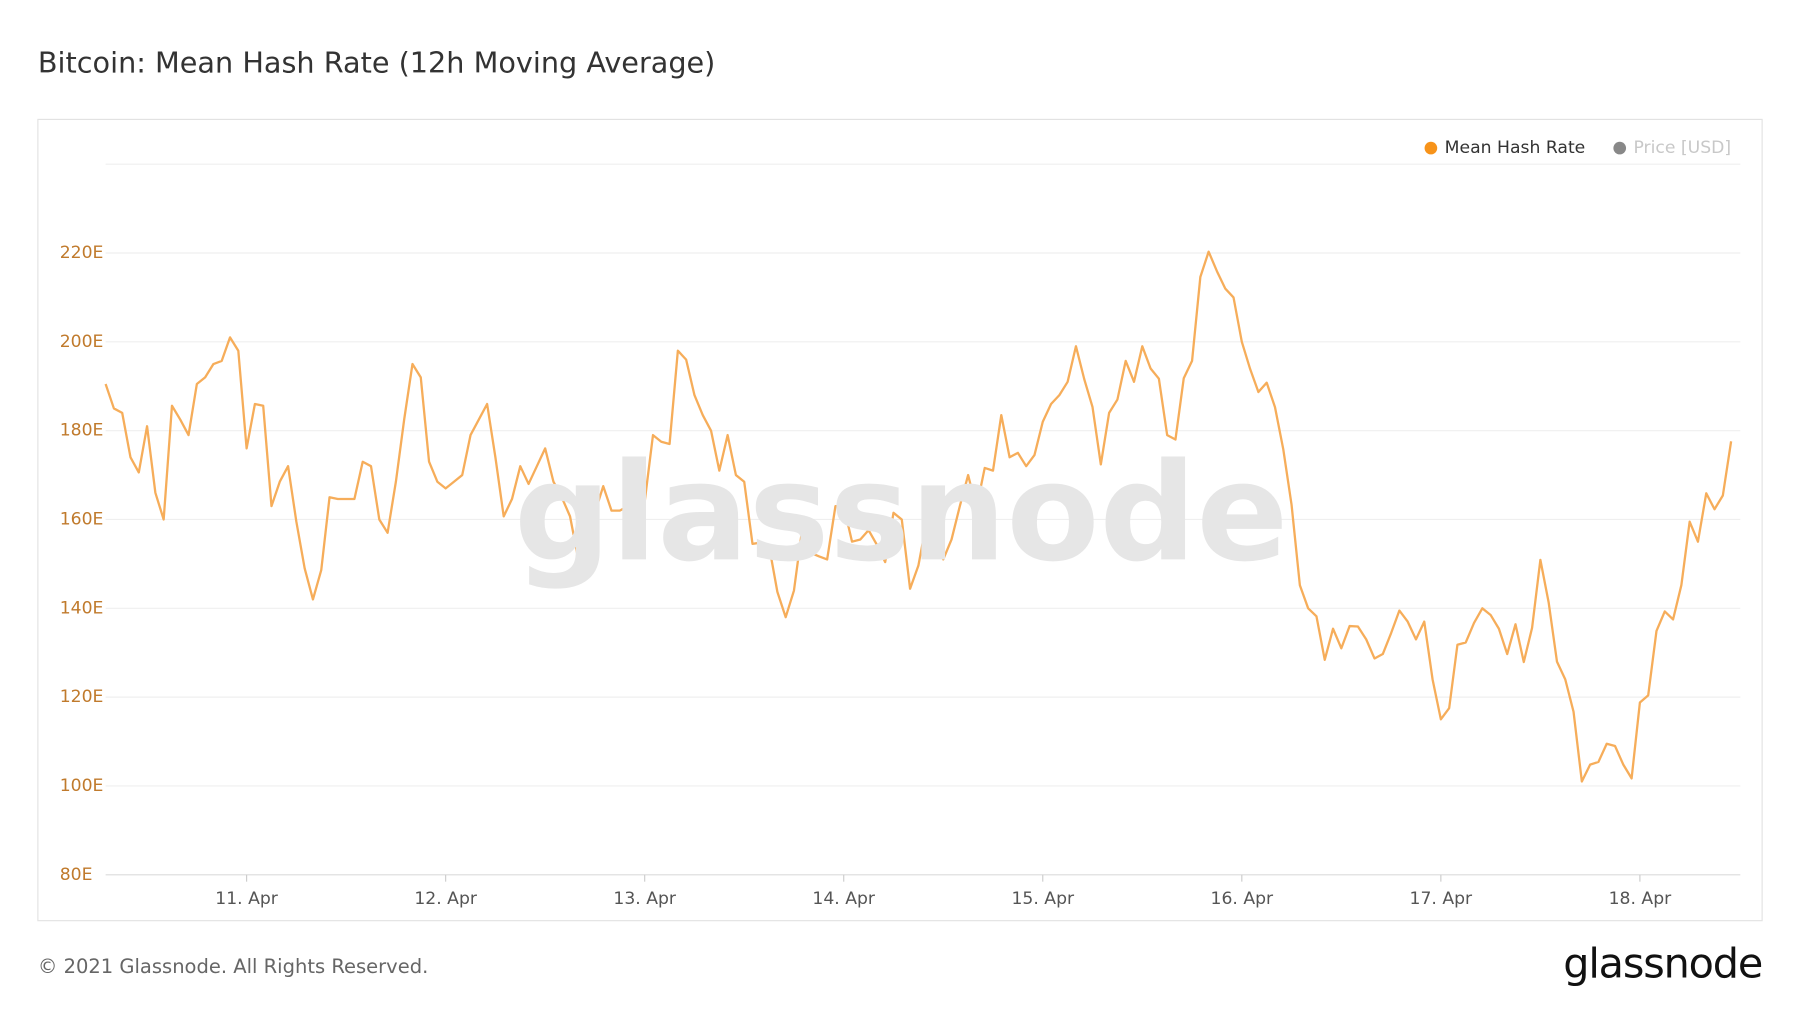  What do you see at coordinates (82, 253) in the screenshot?
I see `y-tick-label: 220E` at bounding box center [82, 253].